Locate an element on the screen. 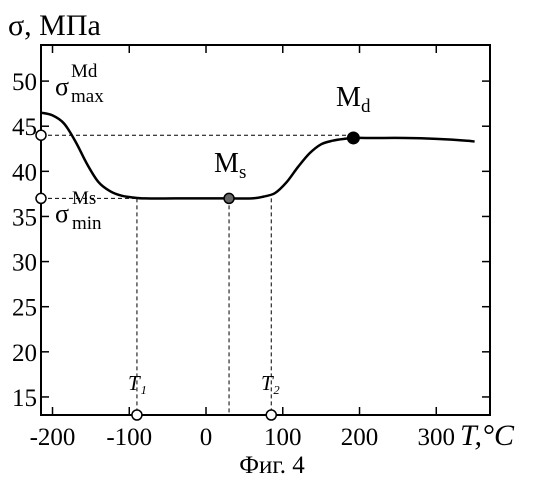 This screenshot has height=500, width=544. sigma-max-symbol: σ is located at coordinates (62, 86).